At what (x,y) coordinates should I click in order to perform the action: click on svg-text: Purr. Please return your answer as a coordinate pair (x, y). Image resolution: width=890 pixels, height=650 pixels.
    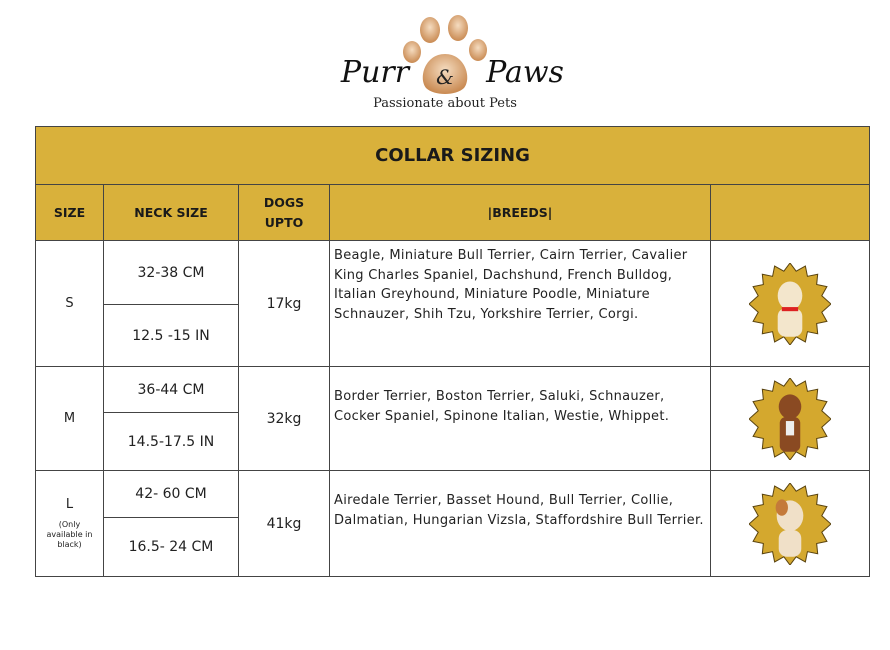
    Looking at the image, I should click on (375, 72).